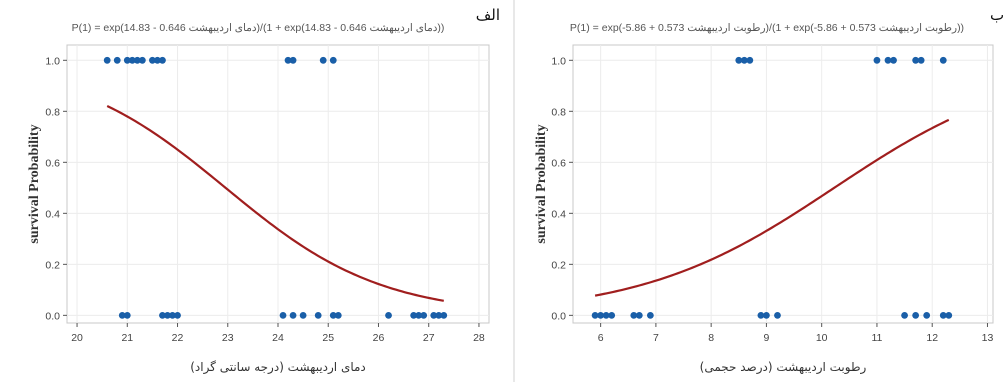 Image resolution: width=1006 pixels, height=382 pixels. Describe the element at coordinates (558, 61) in the screenshot. I see `y-tick-label: 1.0` at that location.